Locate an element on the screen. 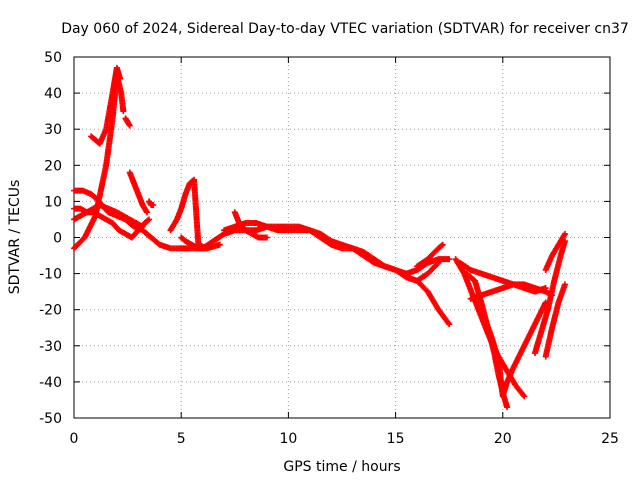 The height and width of the screenshot is (480, 640). y-tick-label: 30 is located at coordinates (53, 130).